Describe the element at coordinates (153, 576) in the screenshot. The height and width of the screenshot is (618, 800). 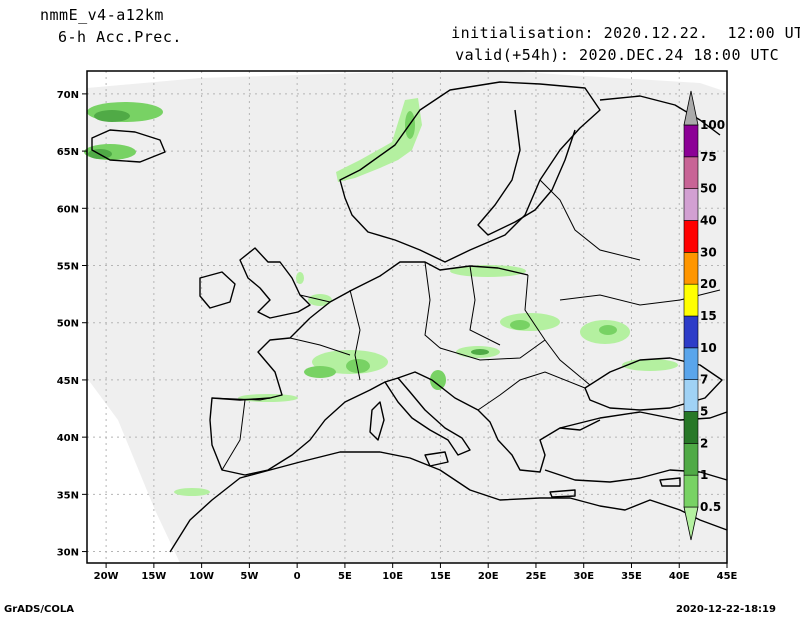
I see `lon-tick-label: 15W` at that location.